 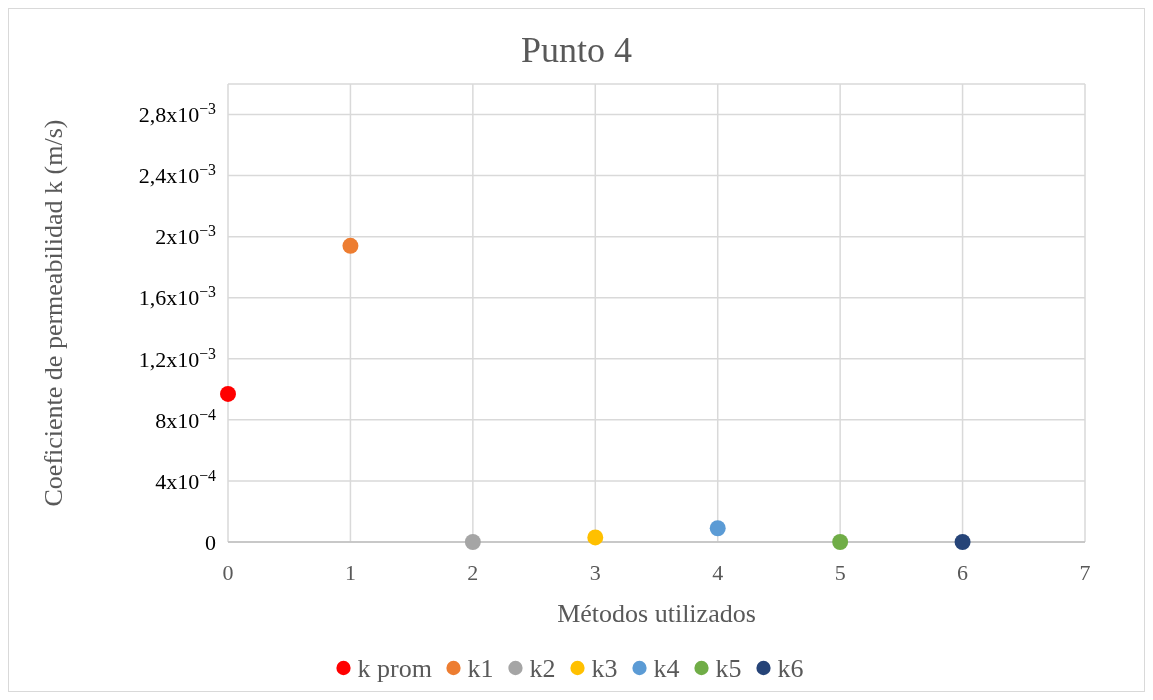 What do you see at coordinates (473, 572) in the screenshot?
I see `x-tick-label: 2` at bounding box center [473, 572].